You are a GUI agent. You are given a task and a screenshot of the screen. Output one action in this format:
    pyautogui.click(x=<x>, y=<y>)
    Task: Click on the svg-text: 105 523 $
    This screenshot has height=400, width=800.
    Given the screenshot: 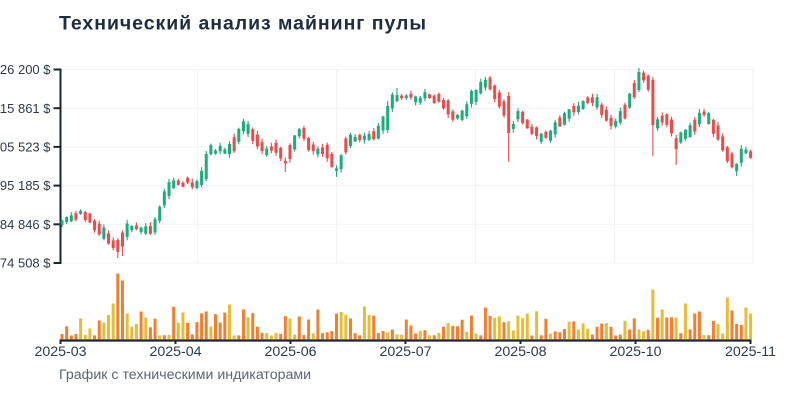 What is the action you would take?
    pyautogui.click(x=25, y=147)
    